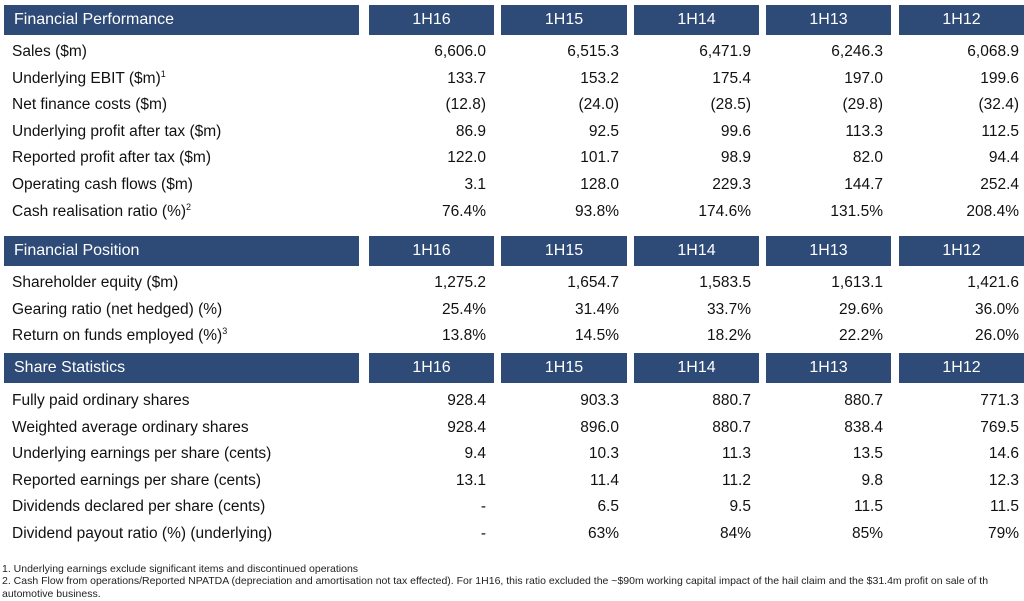 The image size is (1024, 601). What do you see at coordinates (599, 105) in the screenshot?
I see `table-cell: (24.0)` at bounding box center [599, 105].